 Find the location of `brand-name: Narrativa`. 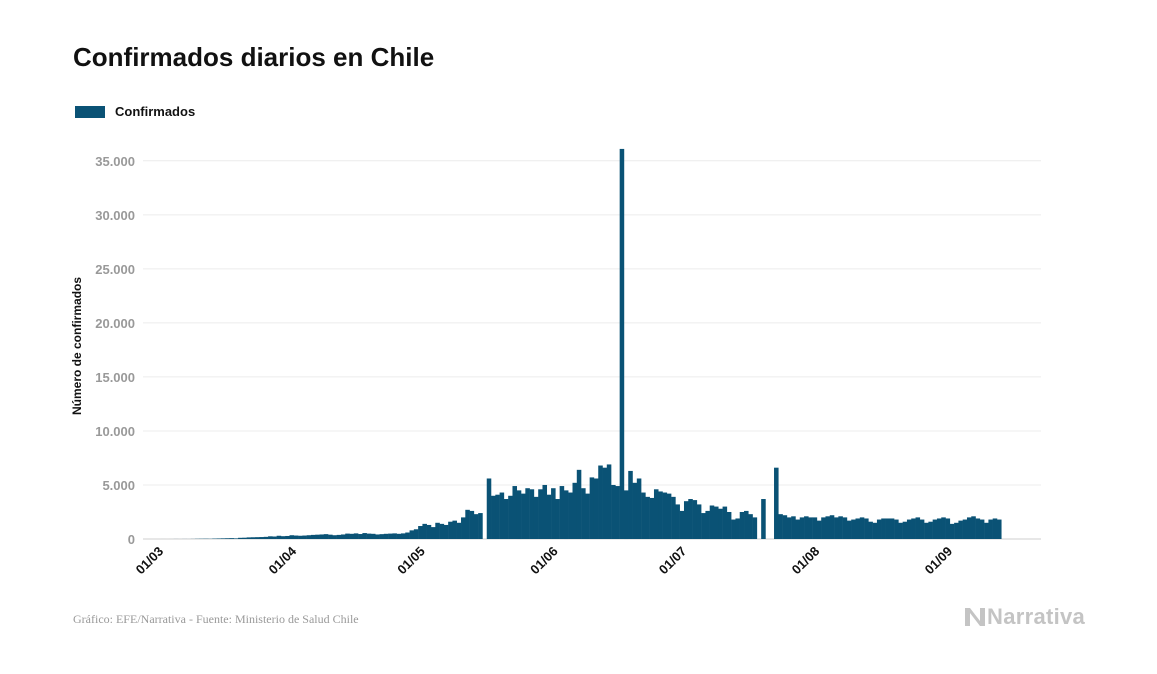

brand-name: Narrativa is located at coordinates (1036, 616).